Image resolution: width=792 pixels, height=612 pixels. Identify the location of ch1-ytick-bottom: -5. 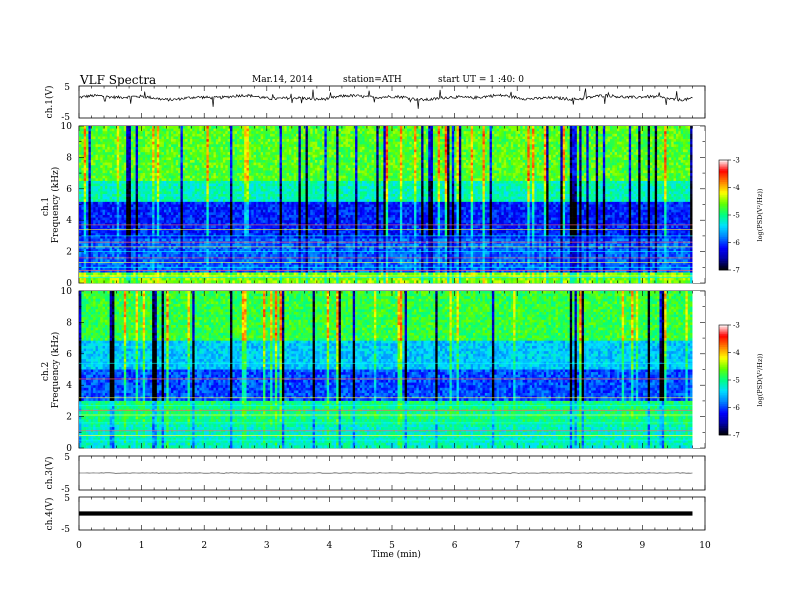
(65, 118).